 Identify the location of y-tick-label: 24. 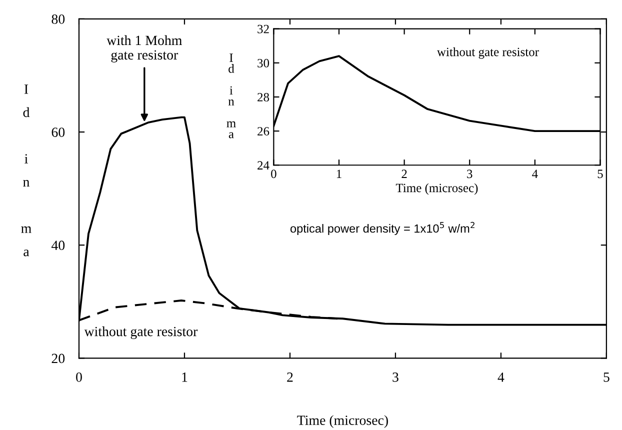
(264, 165).